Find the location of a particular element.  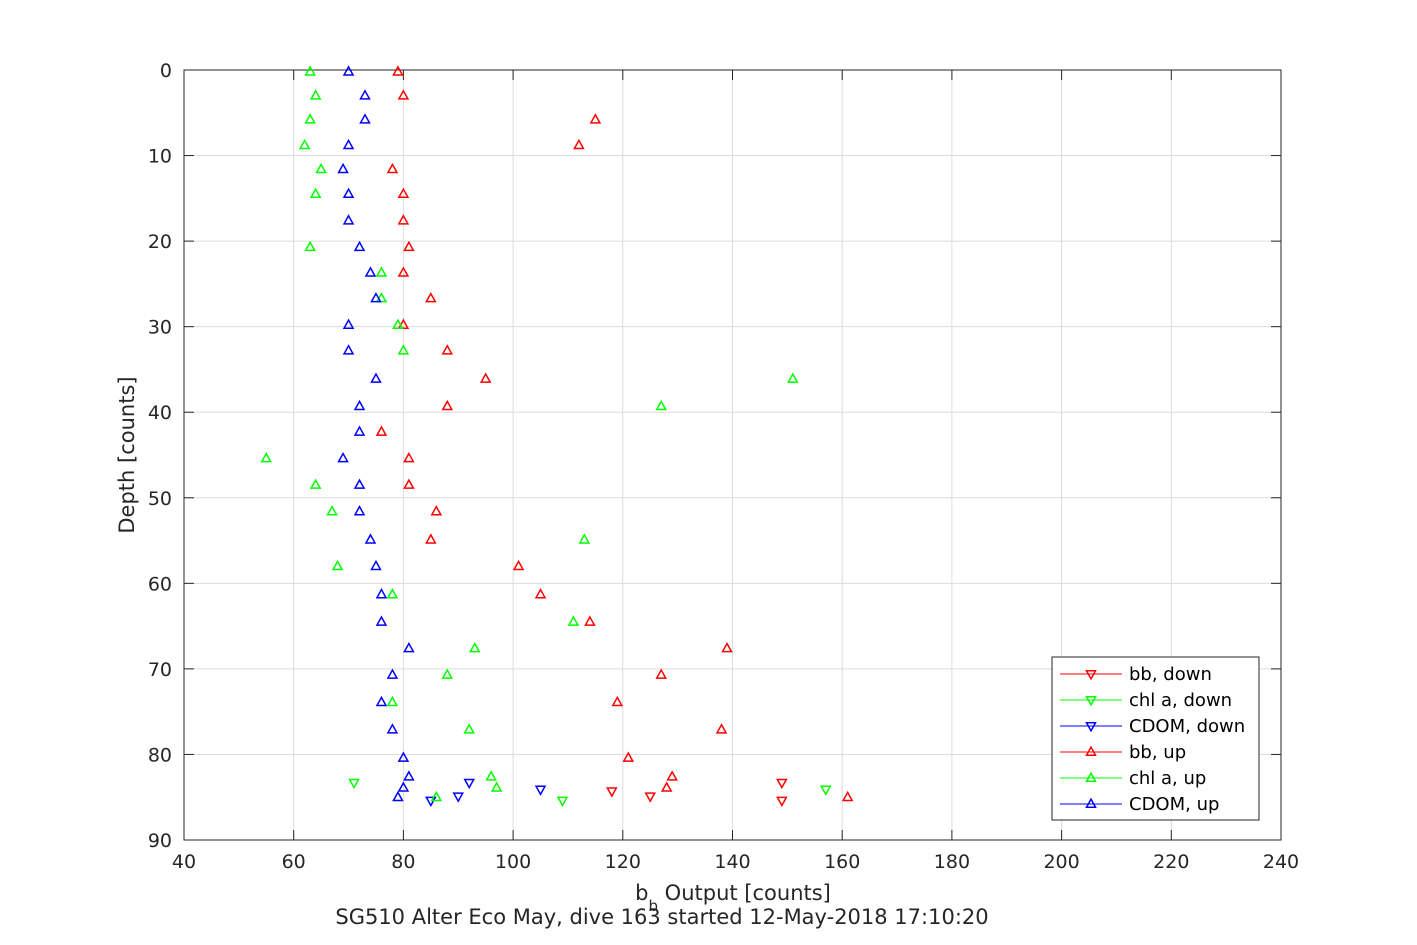

y-tick-label: 0 is located at coordinates (166, 71).